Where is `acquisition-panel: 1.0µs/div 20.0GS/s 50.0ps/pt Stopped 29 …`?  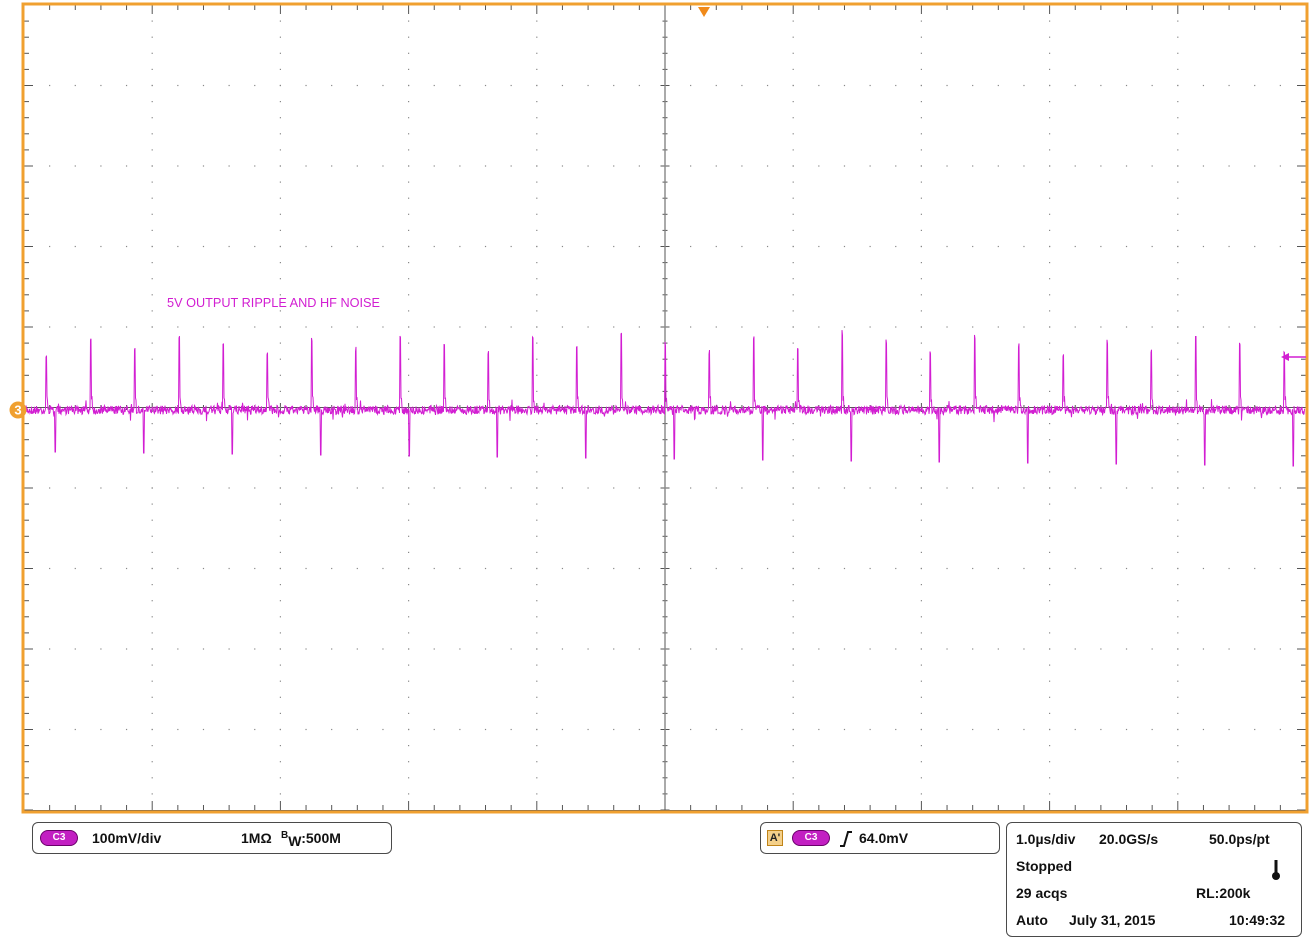 acquisition-panel: 1.0µs/div 20.0GS/s 50.0ps/pt Stopped 29 … is located at coordinates (1154, 879).